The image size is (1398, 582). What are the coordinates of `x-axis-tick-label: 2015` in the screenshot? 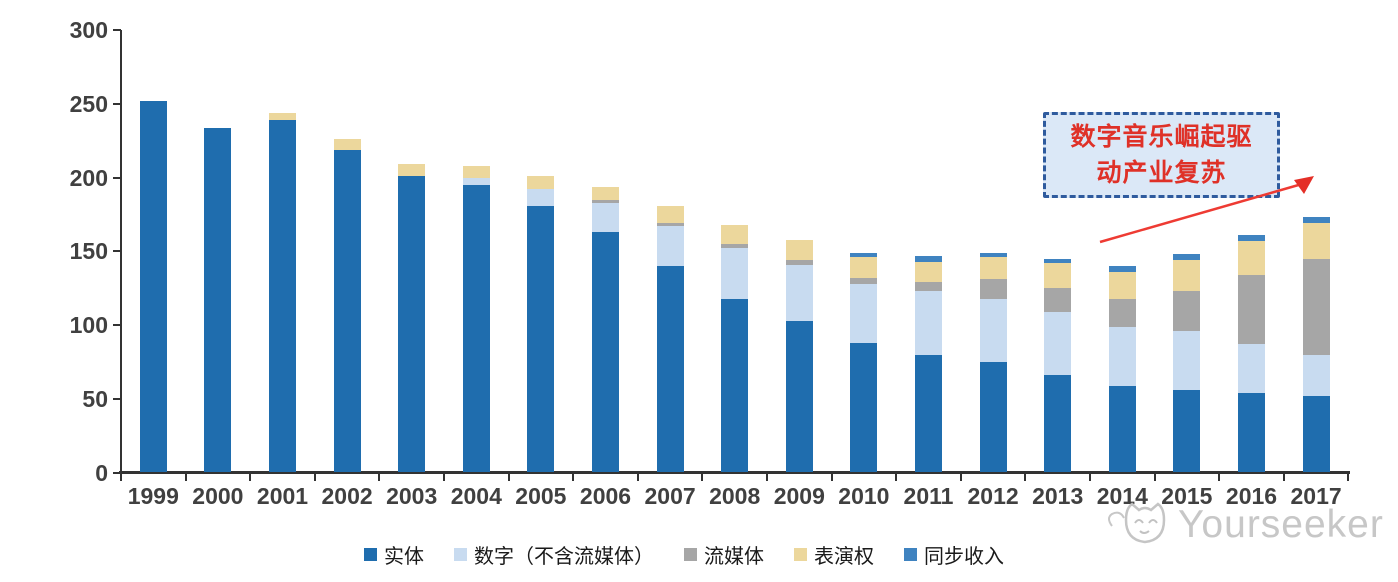 It's located at (1187, 496).